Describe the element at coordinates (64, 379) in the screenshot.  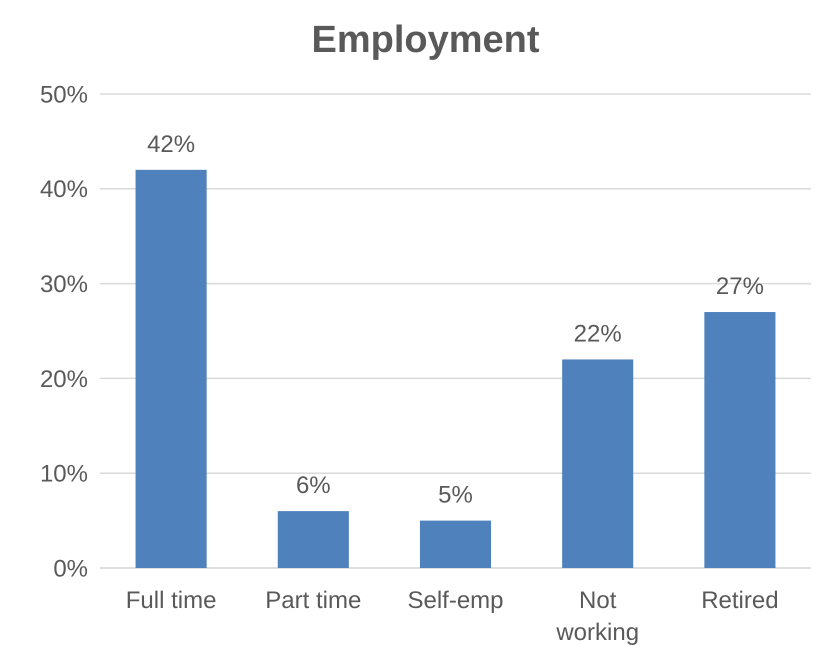
I see `y-tick-label: 20%` at that location.